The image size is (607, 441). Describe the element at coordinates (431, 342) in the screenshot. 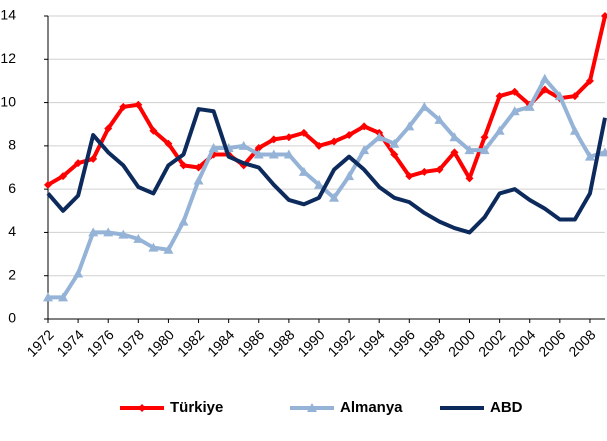

I see `x-tick-label: 1998` at that location.